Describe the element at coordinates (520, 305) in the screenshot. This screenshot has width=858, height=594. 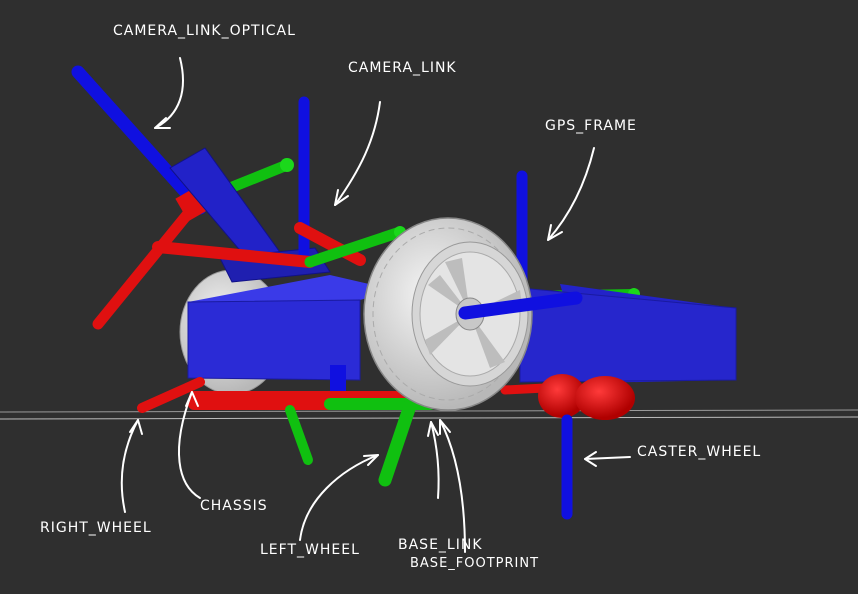
I see `left-wheel-axle` at that location.